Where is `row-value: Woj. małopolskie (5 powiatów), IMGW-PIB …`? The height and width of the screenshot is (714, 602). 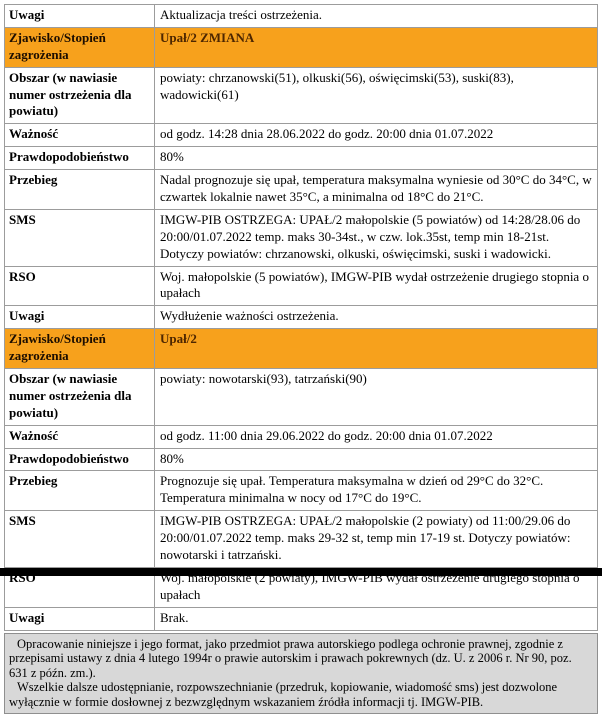 row-value: Woj. małopolskie (5 powiatów), IMGW-PIB … is located at coordinates (376, 286).